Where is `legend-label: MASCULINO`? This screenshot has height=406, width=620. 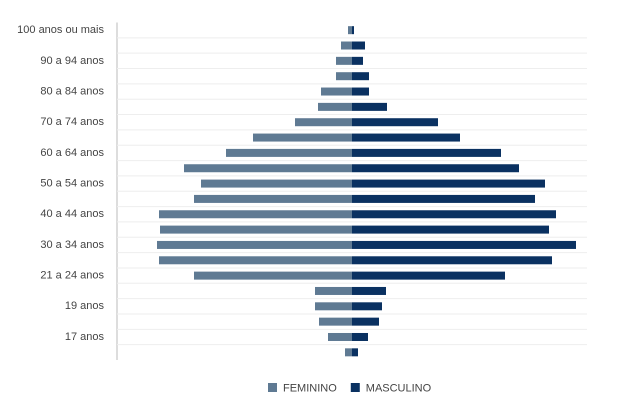
legend-label: MASCULINO is located at coordinates (399, 388).